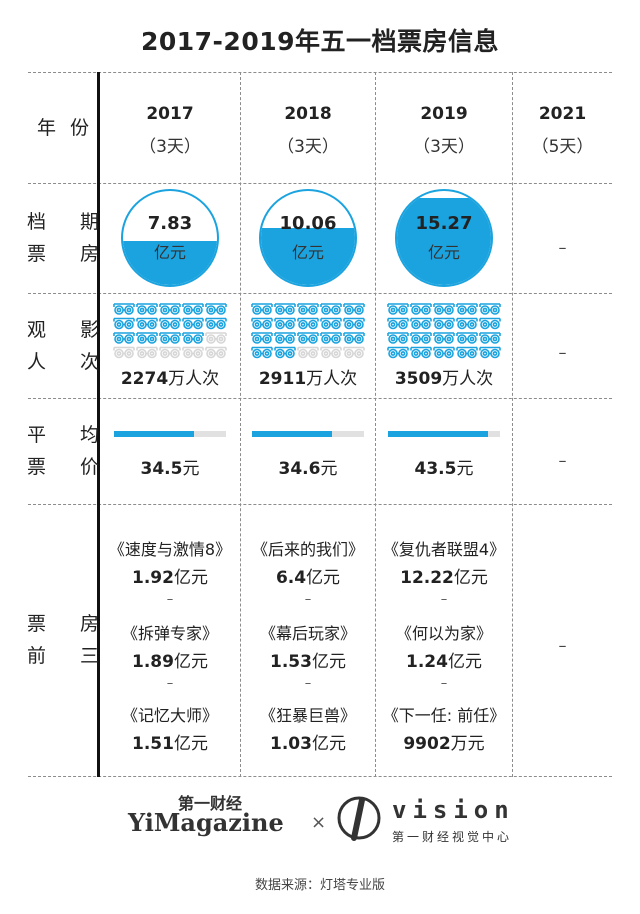 Image resolution: width=640 pixels, height=914 pixels. What do you see at coordinates (418, 379) in the screenshot?
I see `admissions-number: 3509` at bounding box center [418, 379].